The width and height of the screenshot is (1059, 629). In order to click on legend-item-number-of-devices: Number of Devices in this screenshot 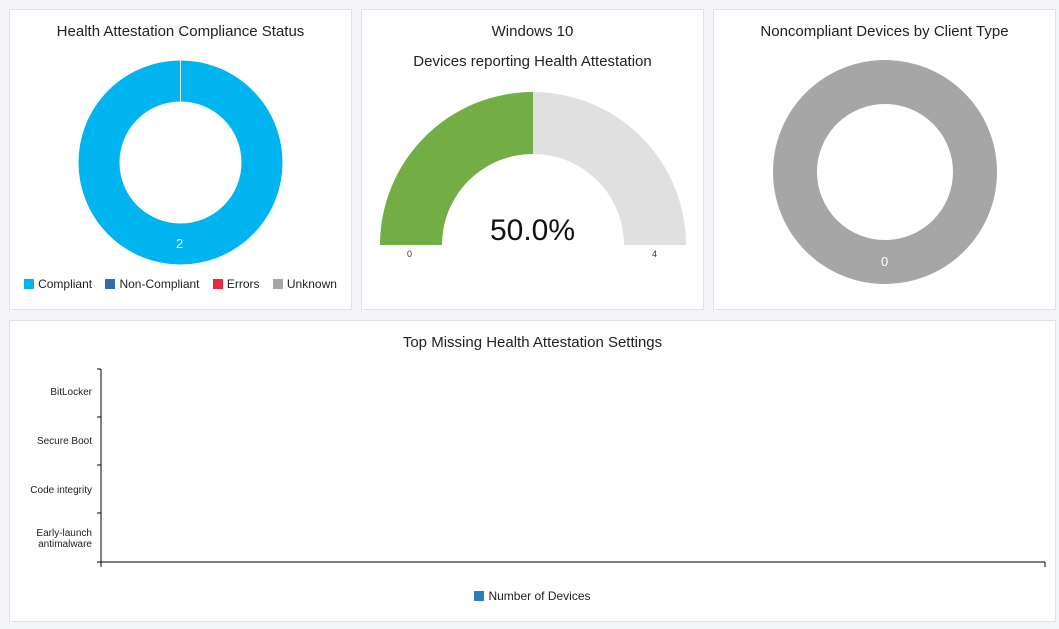, I will do `click(532, 596)`.